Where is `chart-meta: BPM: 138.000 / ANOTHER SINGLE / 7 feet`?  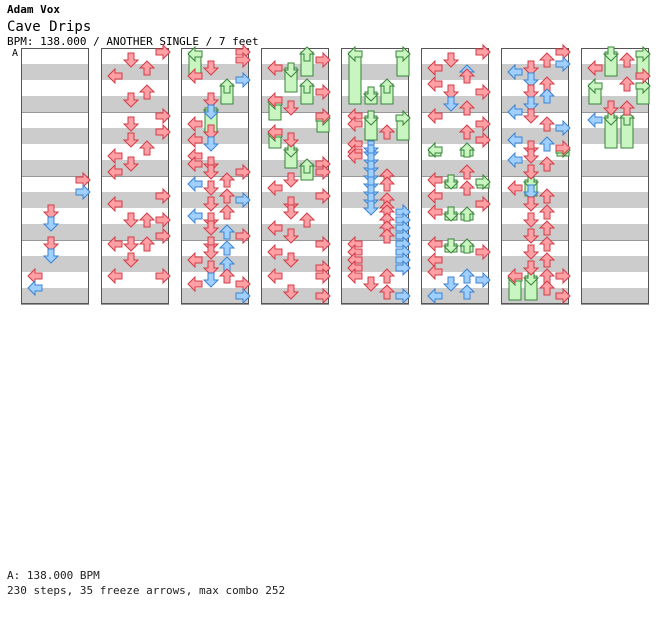
chart-meta: BPM: 138.000 / ANOTHER SINGLE / 7 feet is located at coordinates (133, 41).